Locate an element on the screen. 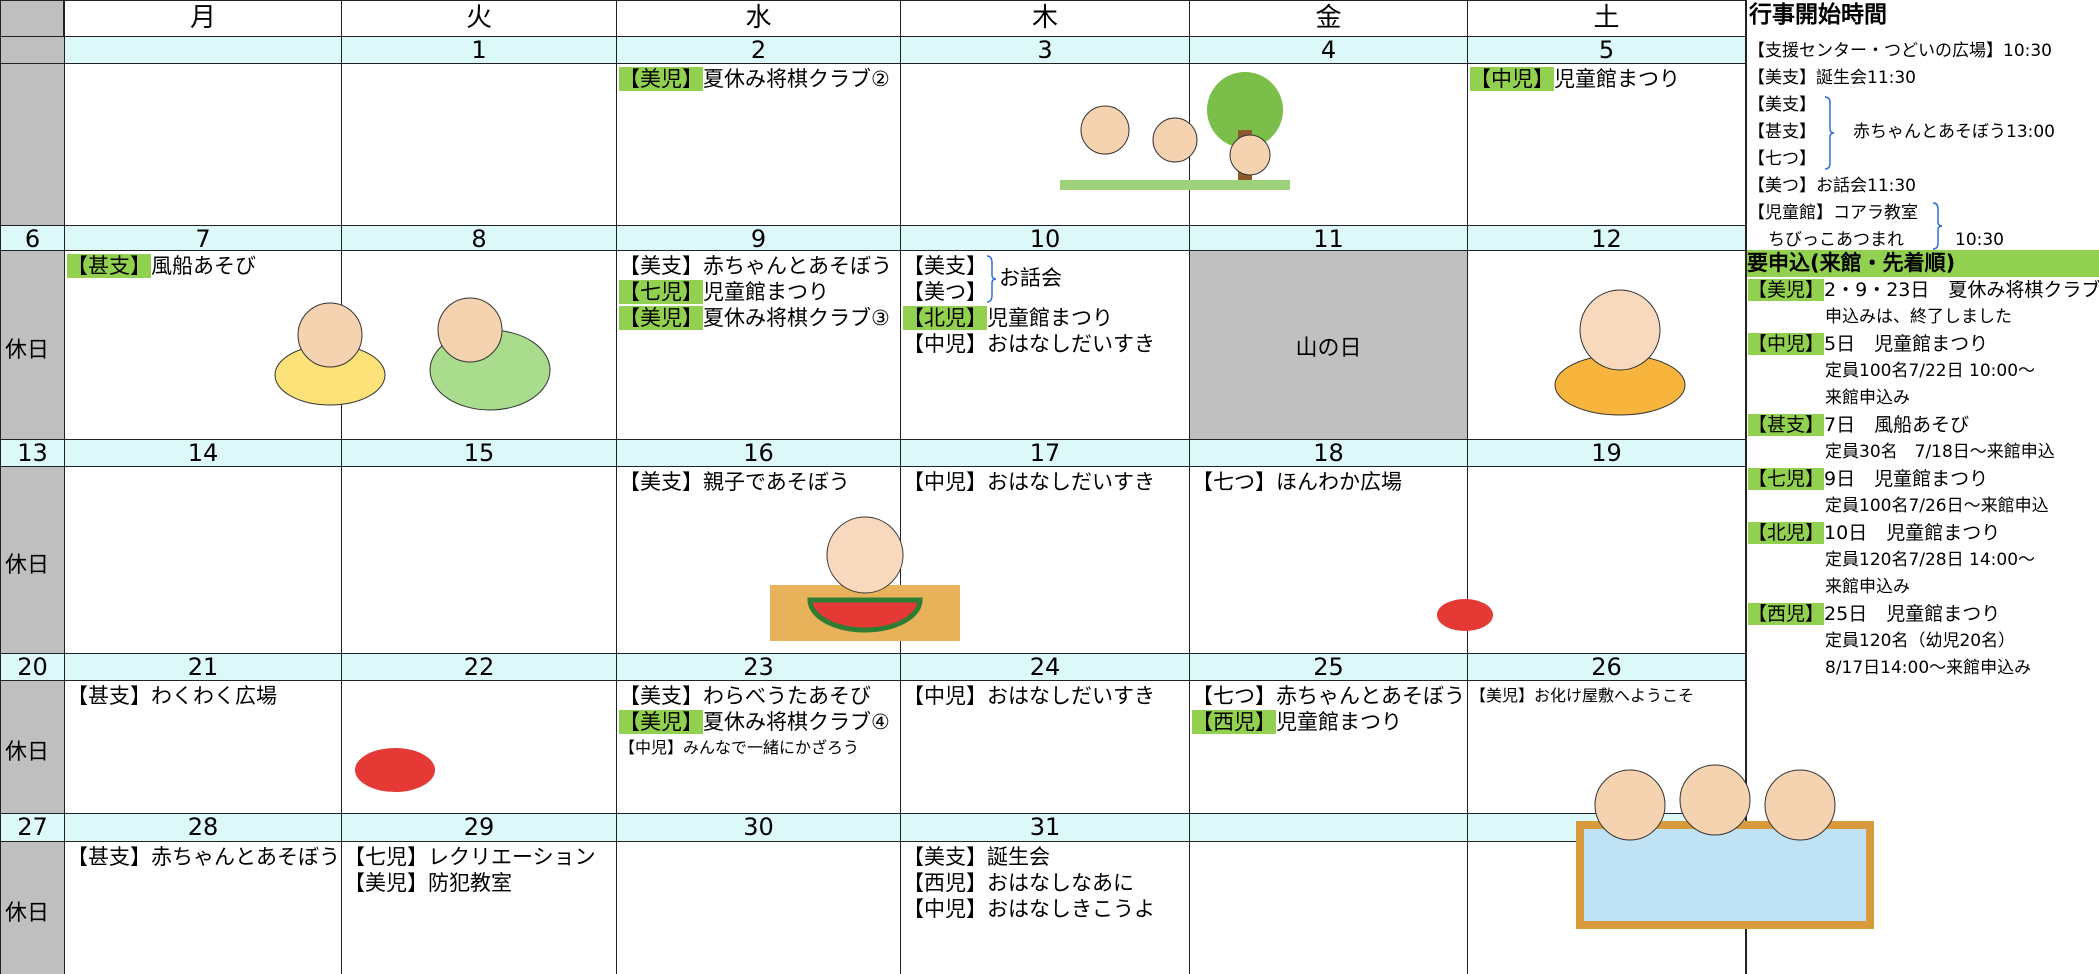 This screenshot has width=2099, height=974. times-tag: 【美支】 is located at coordinates (1782, 105).